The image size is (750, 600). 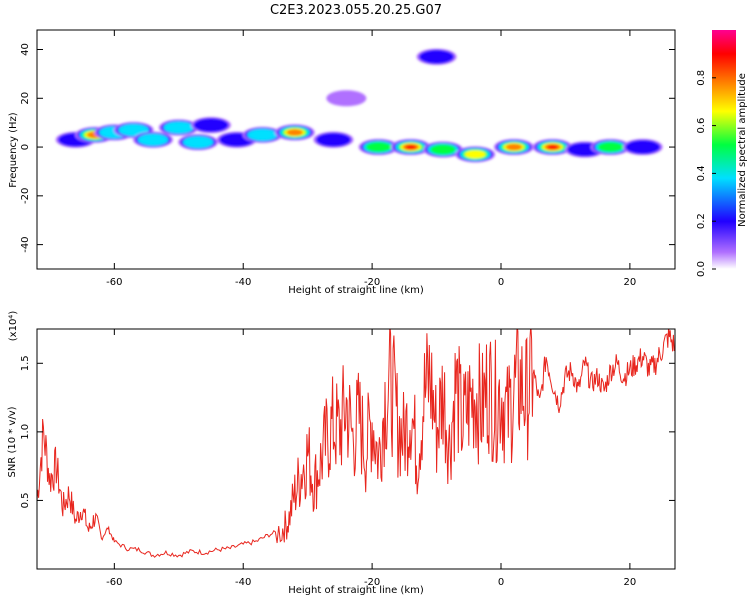 I want to click on colorbar-gradient, so click(x=724, y=149).